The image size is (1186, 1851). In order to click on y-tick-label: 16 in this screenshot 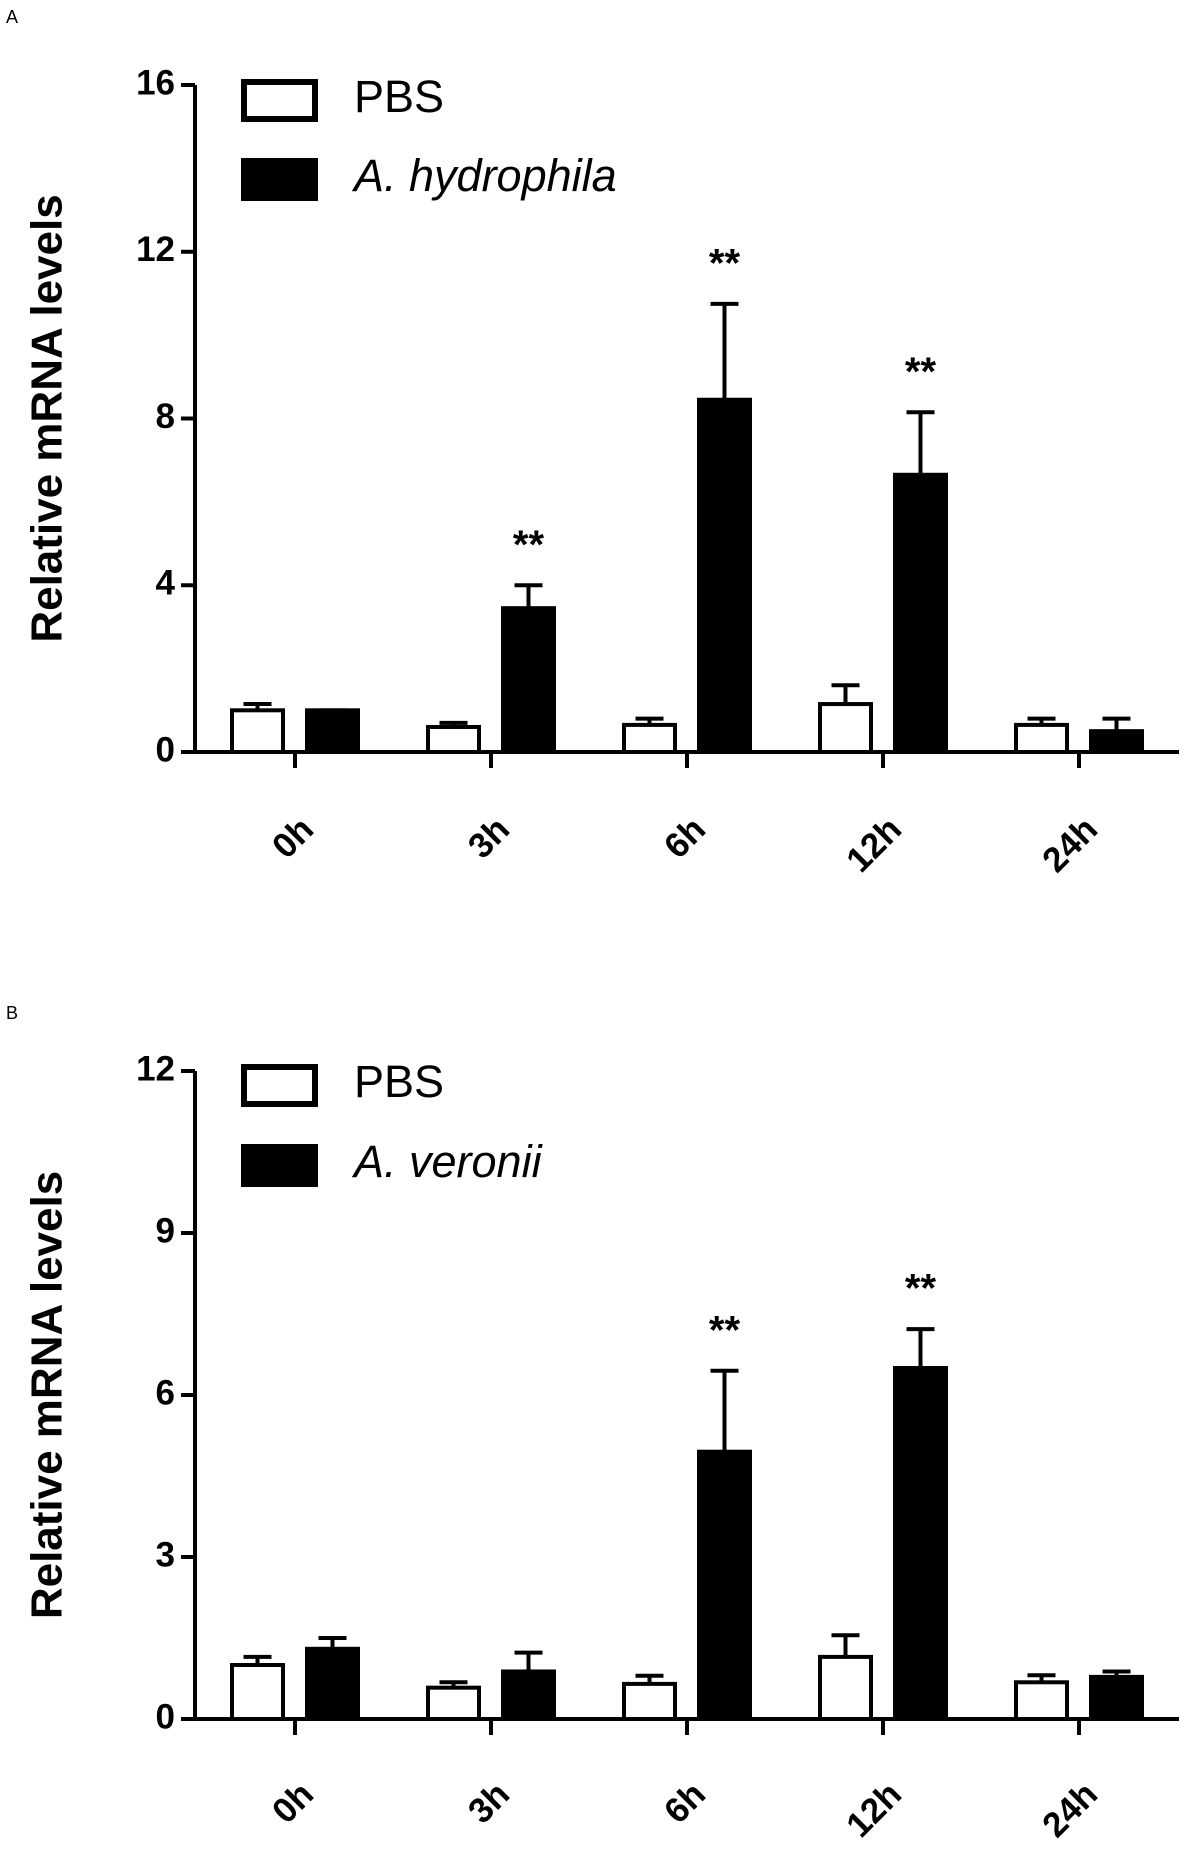, I will do `click(155, 82)`.